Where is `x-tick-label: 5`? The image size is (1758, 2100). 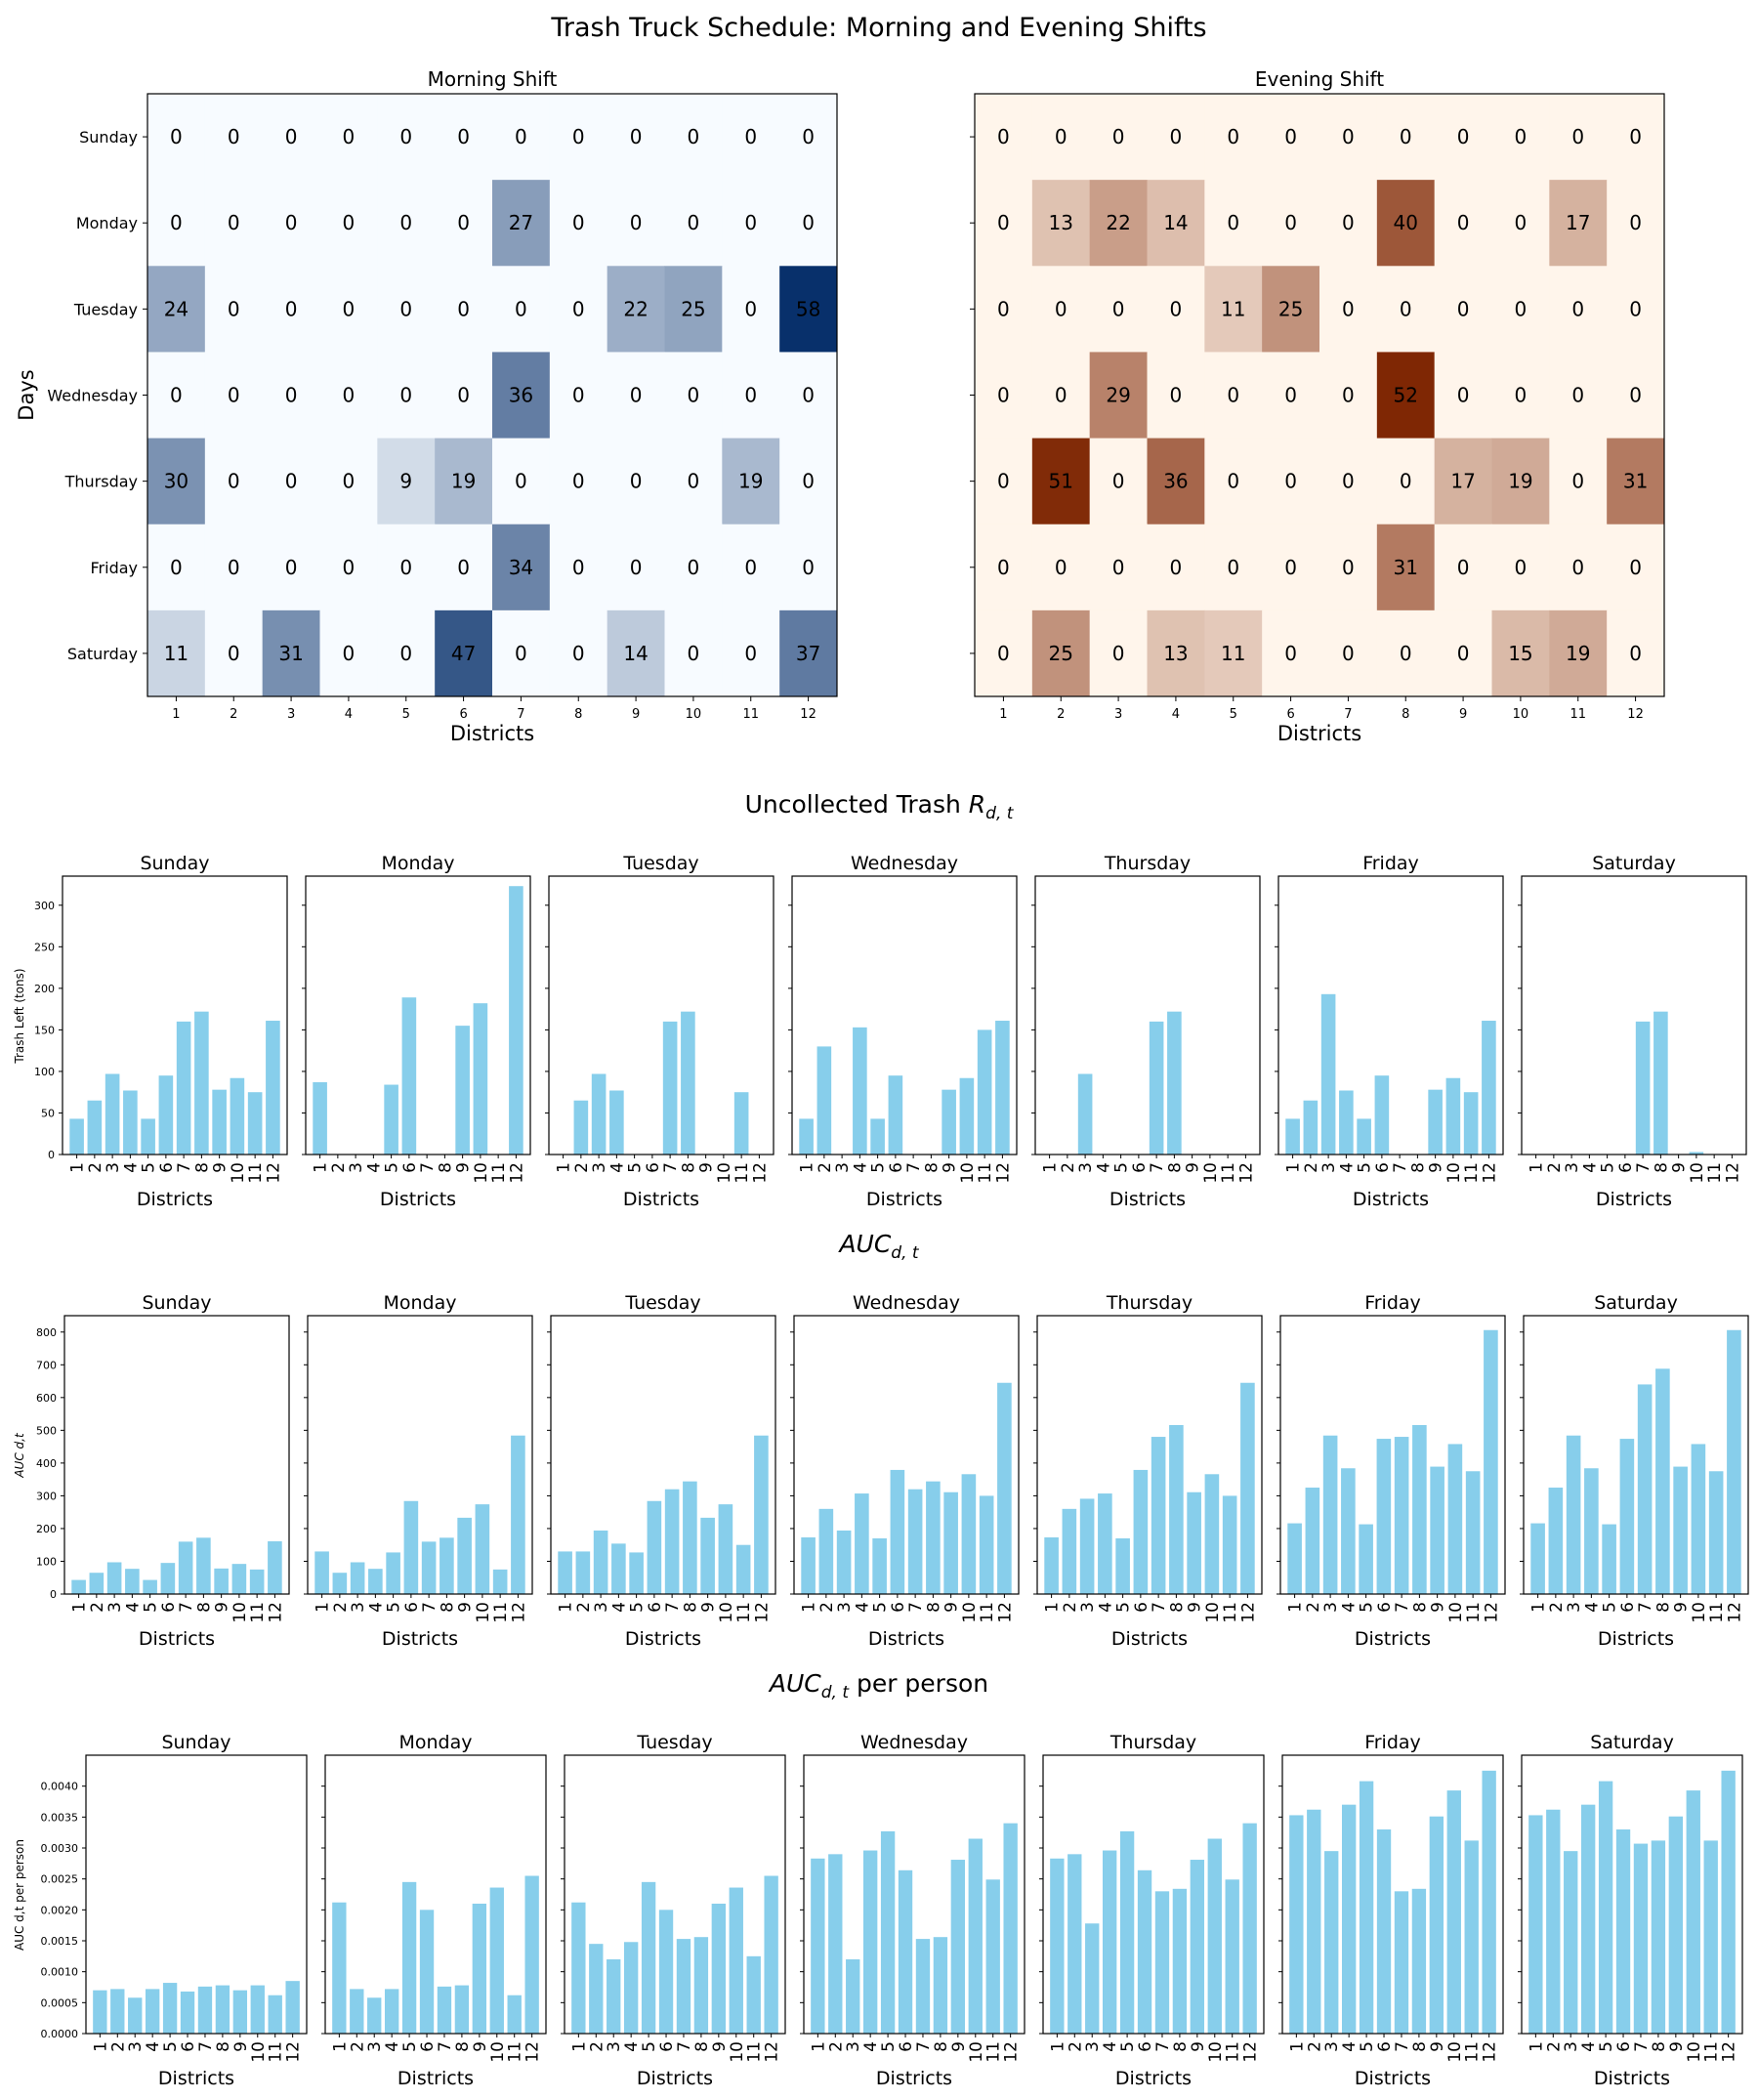 x-tick-label: 5 is located at coordinates (392, 1167).